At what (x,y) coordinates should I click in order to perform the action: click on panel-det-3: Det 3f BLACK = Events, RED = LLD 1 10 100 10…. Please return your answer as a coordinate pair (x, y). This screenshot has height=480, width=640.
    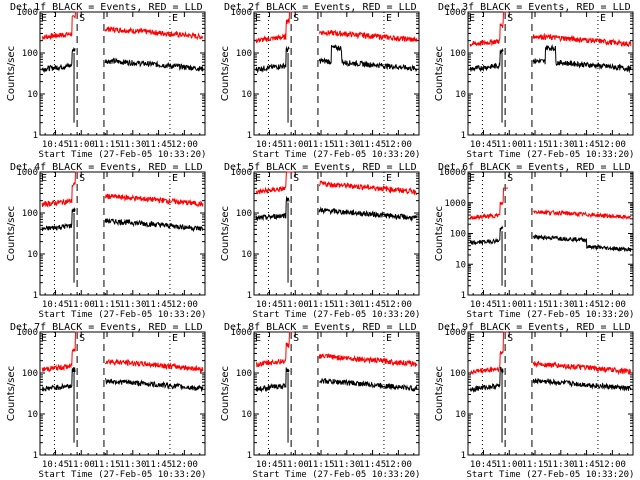
    Looking at the image, I should click on (534, 81).